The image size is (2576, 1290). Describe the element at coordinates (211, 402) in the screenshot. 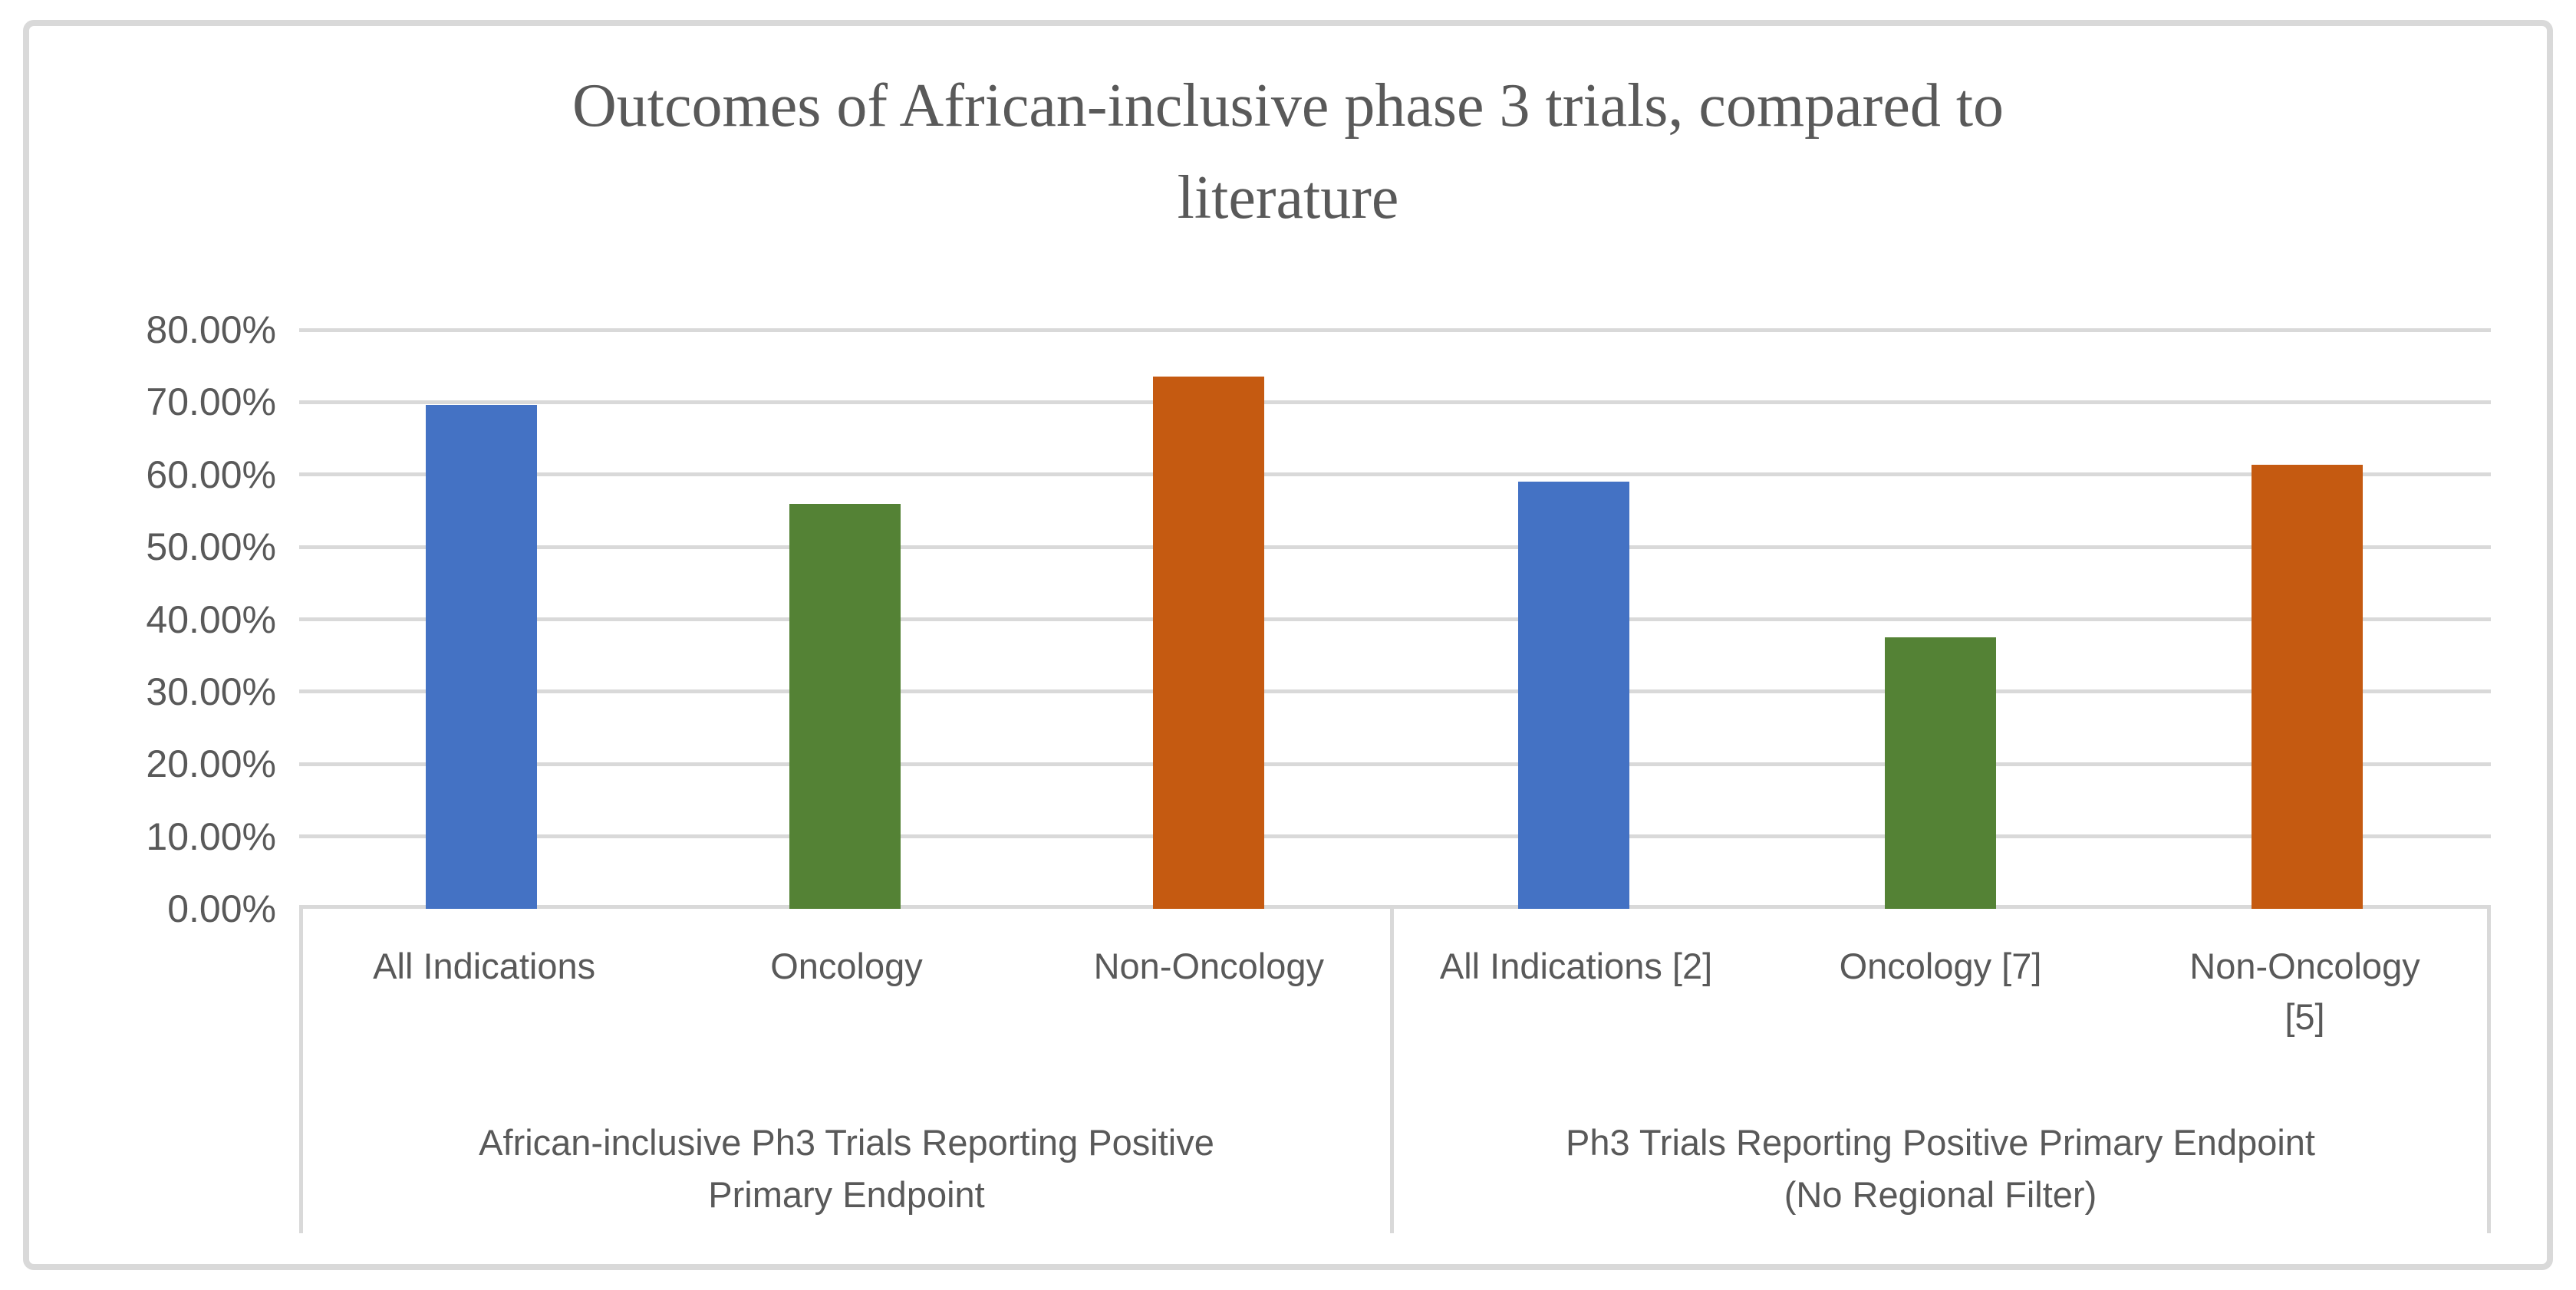

I see `y-axis-tick-label: 70.00%` at that location.